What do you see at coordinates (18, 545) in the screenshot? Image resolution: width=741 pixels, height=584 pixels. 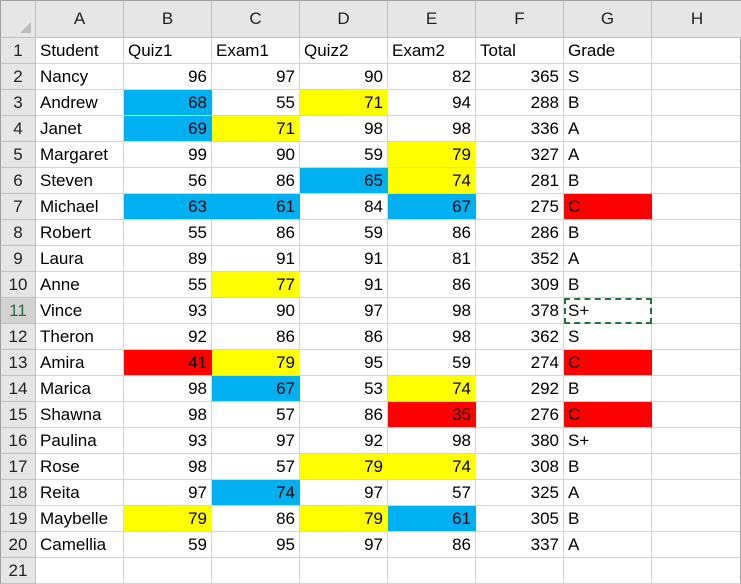 I see `row-header-20: 20` at bounding box center [18, 545].